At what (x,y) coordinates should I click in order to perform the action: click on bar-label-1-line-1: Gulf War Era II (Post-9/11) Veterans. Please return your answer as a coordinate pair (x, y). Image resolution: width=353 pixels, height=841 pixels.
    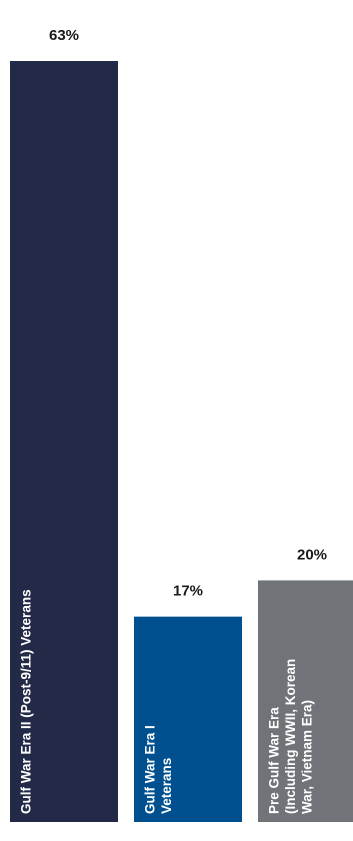
    Looking at the image, I should click on (25, 701).